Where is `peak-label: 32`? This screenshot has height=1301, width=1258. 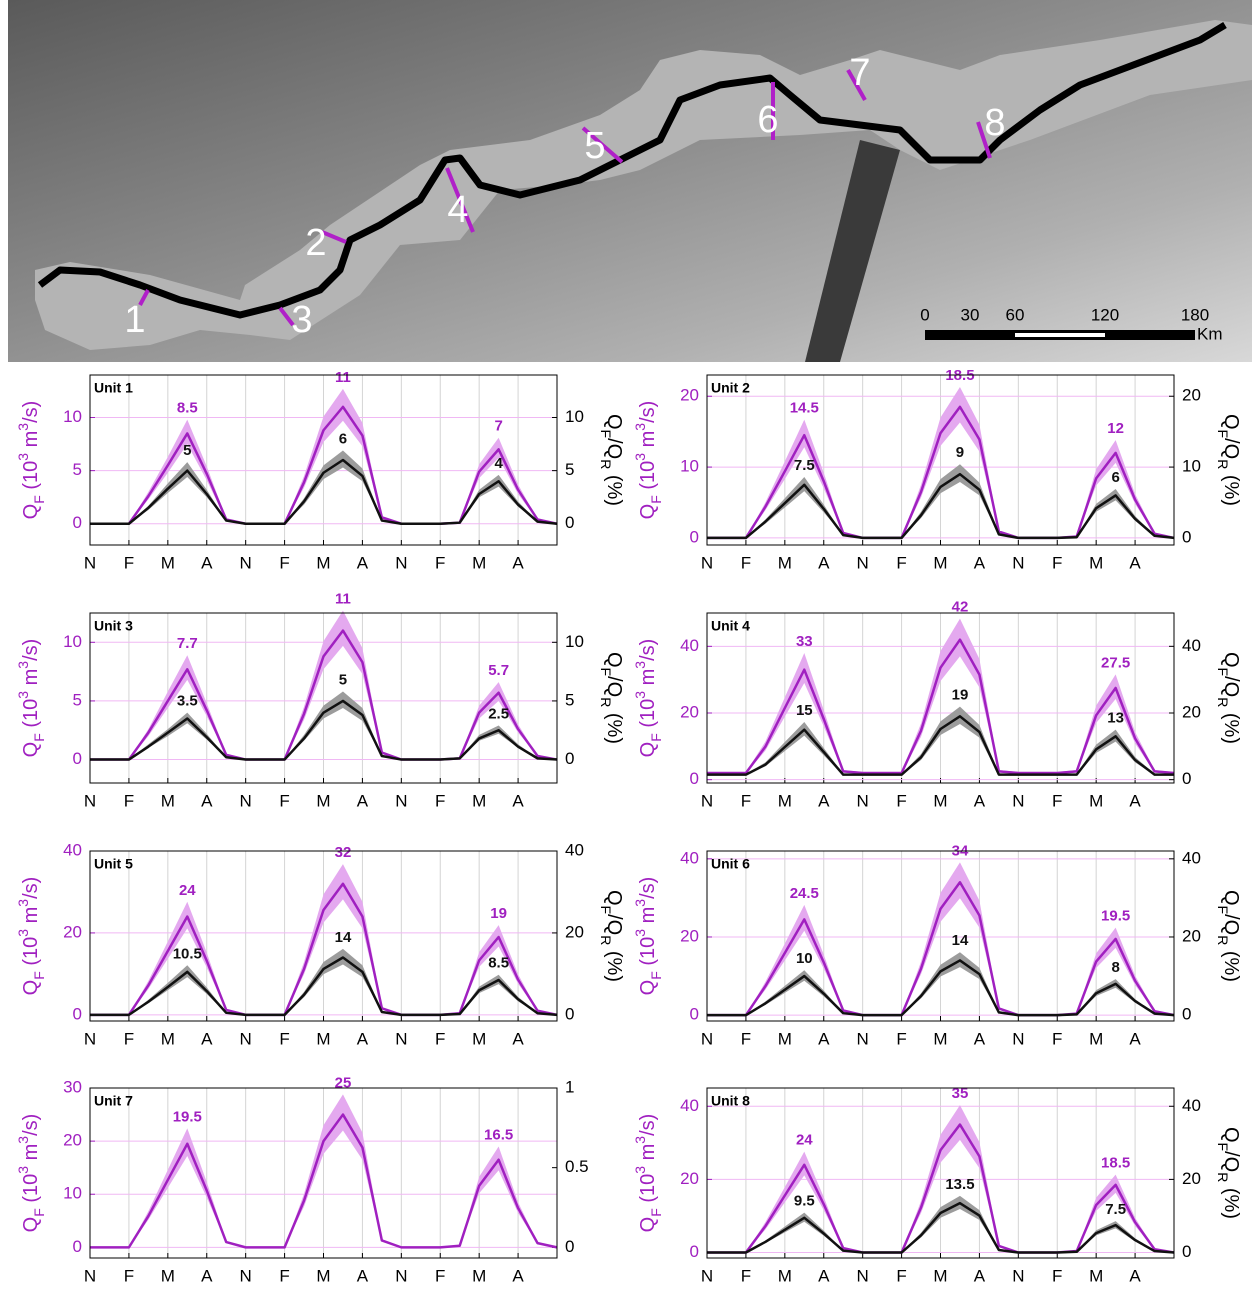
peak-label: 32 is located at coordinates (343, 852).